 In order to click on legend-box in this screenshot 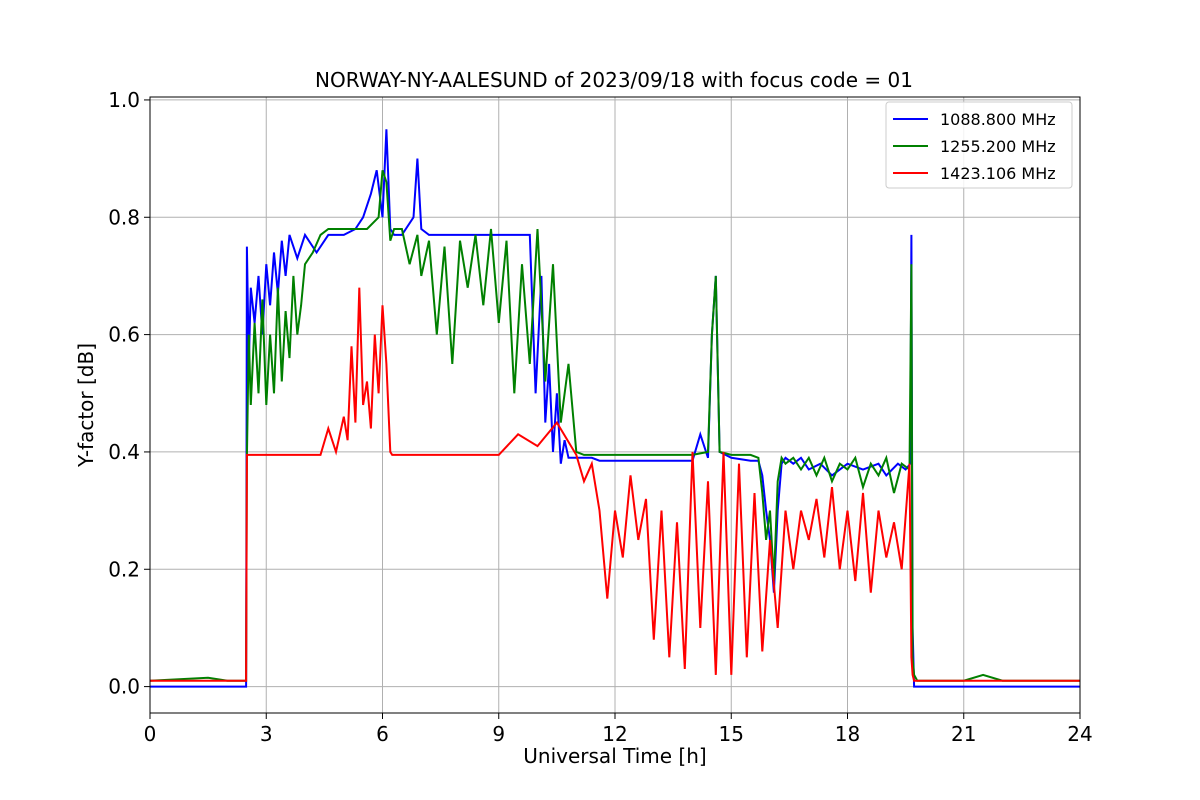, I will do `click(979, 145)`.